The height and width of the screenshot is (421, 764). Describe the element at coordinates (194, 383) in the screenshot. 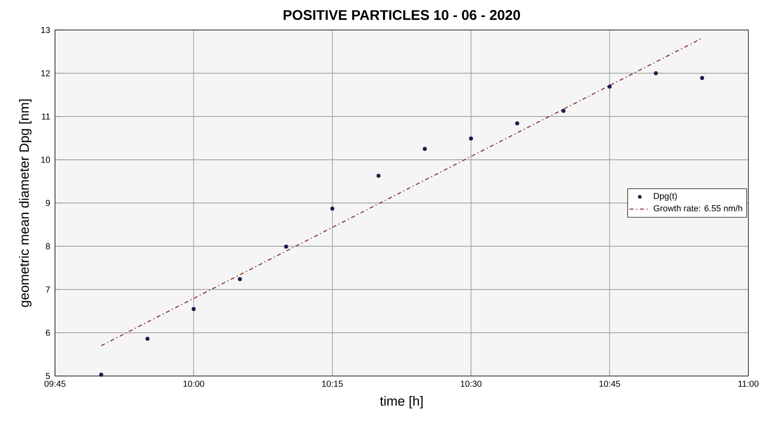

I see `x-tick-label: 10:00` at that location.